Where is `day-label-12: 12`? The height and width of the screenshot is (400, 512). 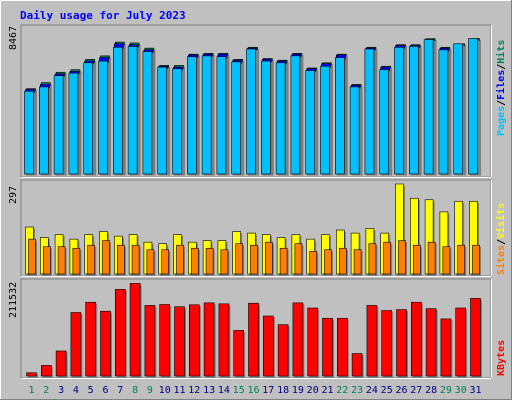
day-label-12: 12 is located at coordinates (194, 390).